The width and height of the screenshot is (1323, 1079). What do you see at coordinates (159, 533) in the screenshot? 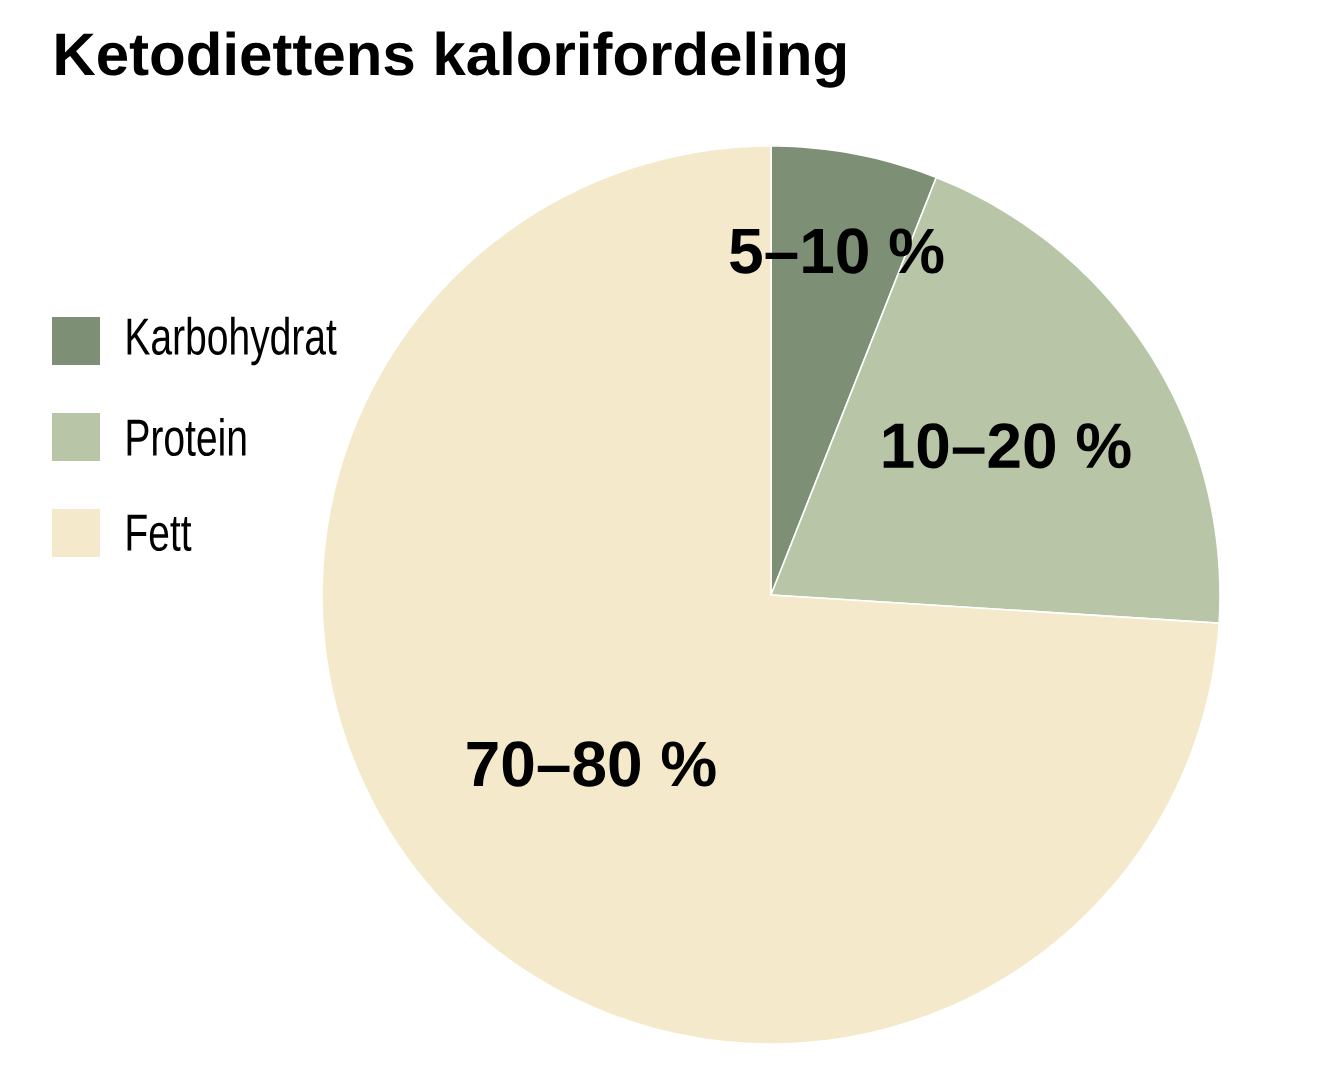
I see `legend-label: Fett` at bounding box center [159, 533].